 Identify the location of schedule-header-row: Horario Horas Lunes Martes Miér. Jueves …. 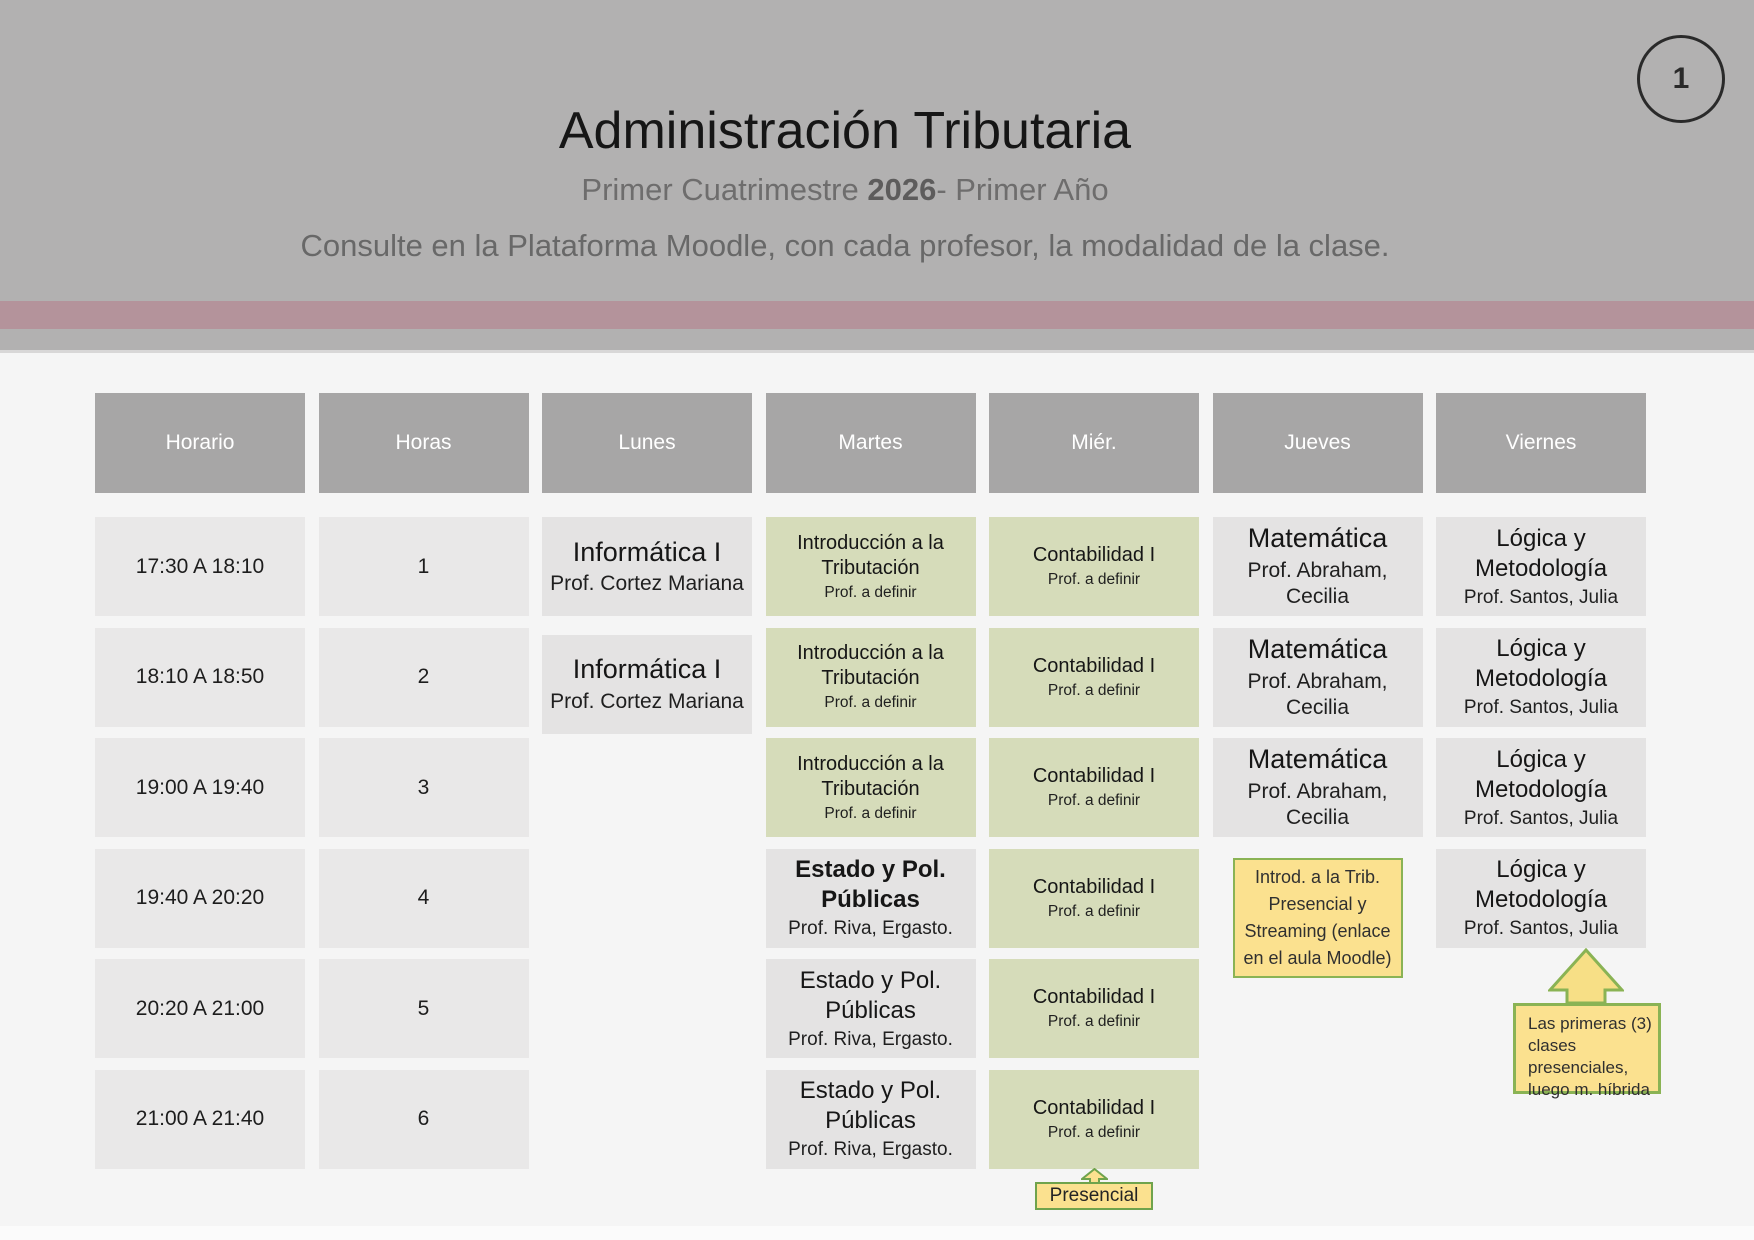
(870, 443).